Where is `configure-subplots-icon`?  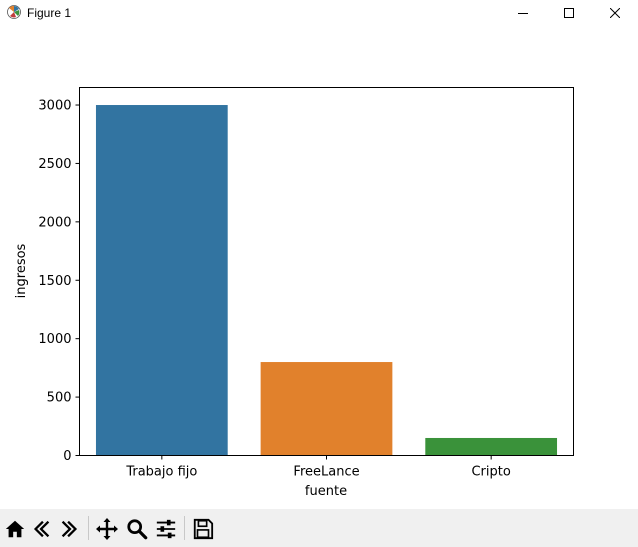
configure-subplots-icon is located at coordinates (166, 529).